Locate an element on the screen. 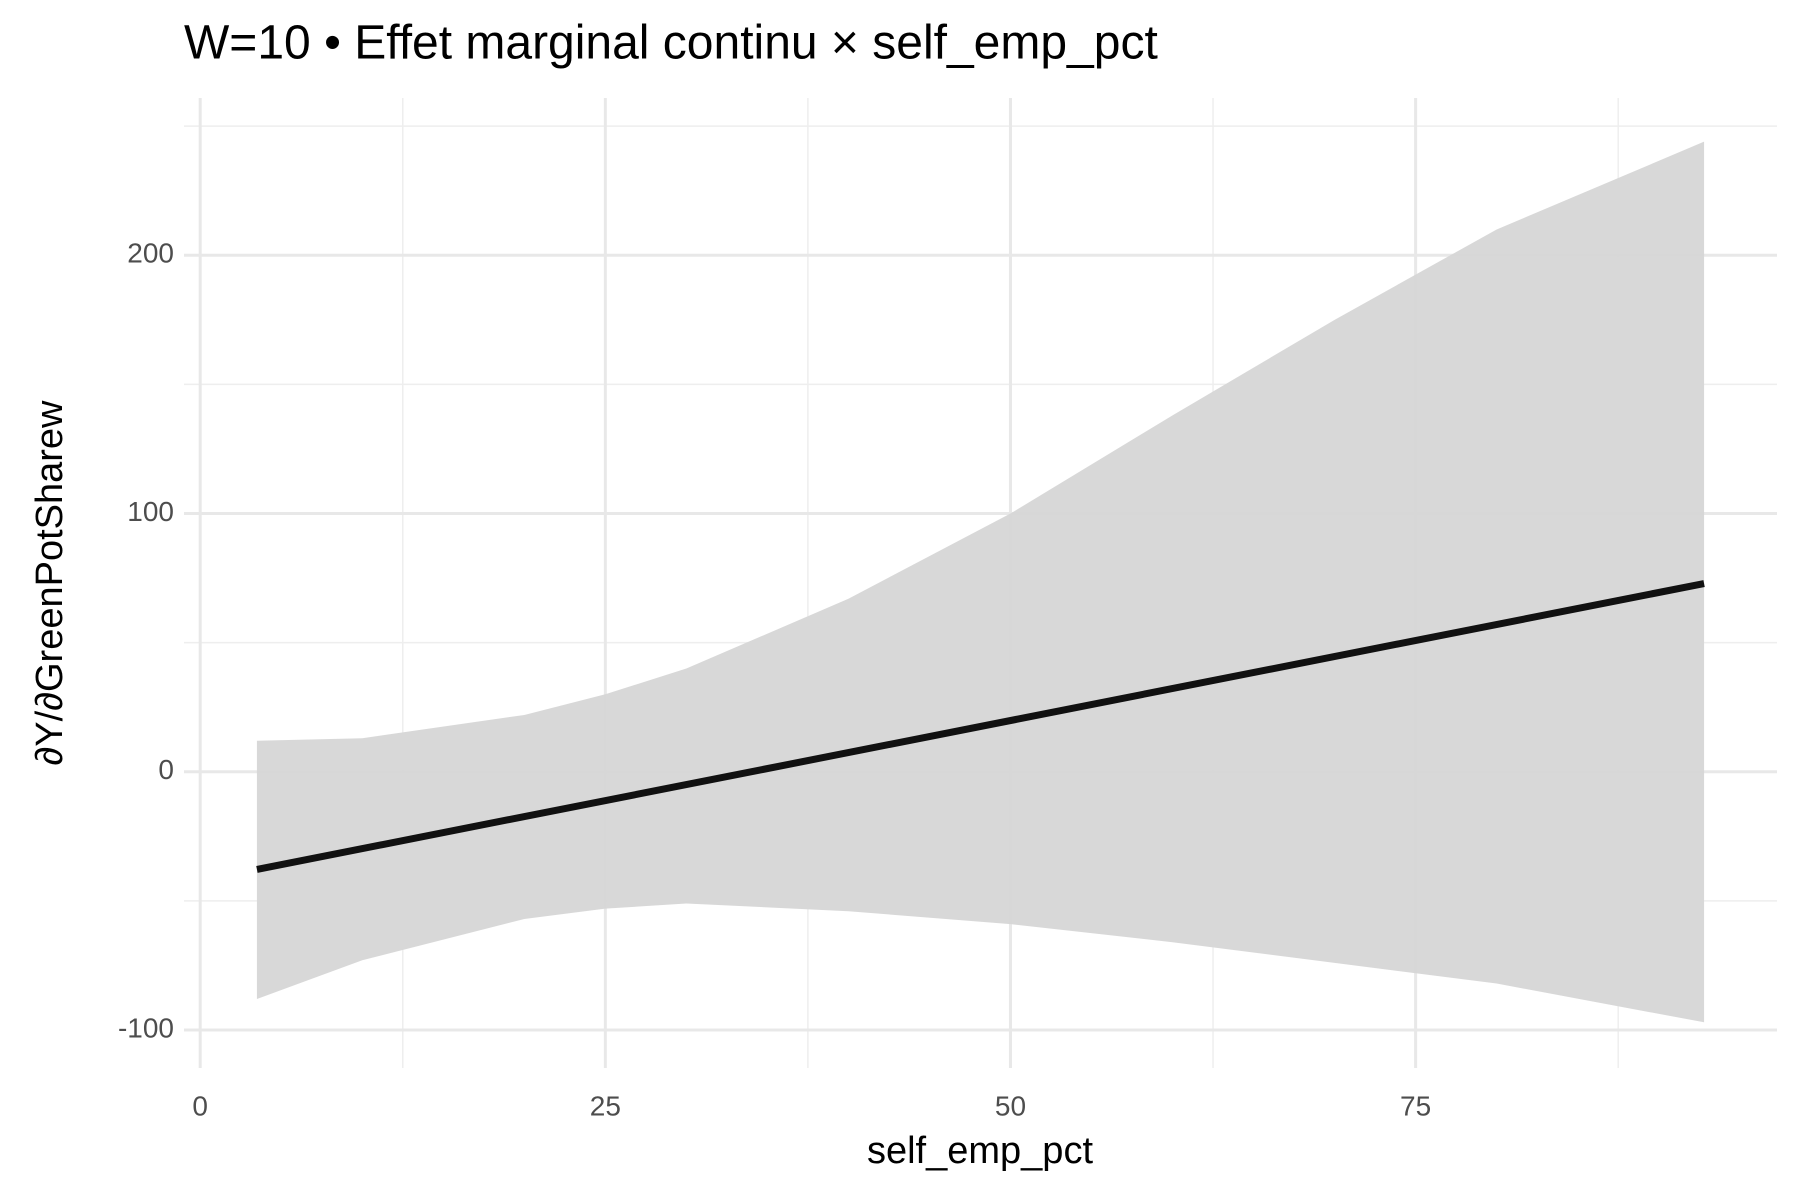 The width and height of the screenshot is (1800, 1200). x-tick-label: 0 is located at coordinates (200, 1105).